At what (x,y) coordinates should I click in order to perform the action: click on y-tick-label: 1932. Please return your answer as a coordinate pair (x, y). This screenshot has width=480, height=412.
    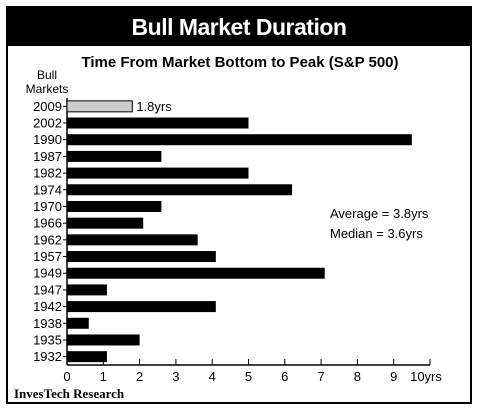
    Looking at the image, I should click on (47, 356).